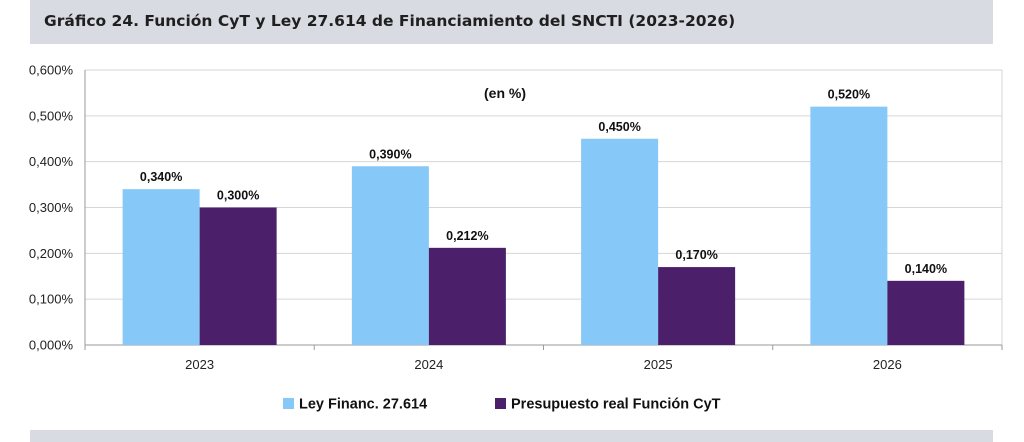 This screenshot has height=442, width=1024. I want to click on y-tick-label: 0,200%, so click(51, 253).